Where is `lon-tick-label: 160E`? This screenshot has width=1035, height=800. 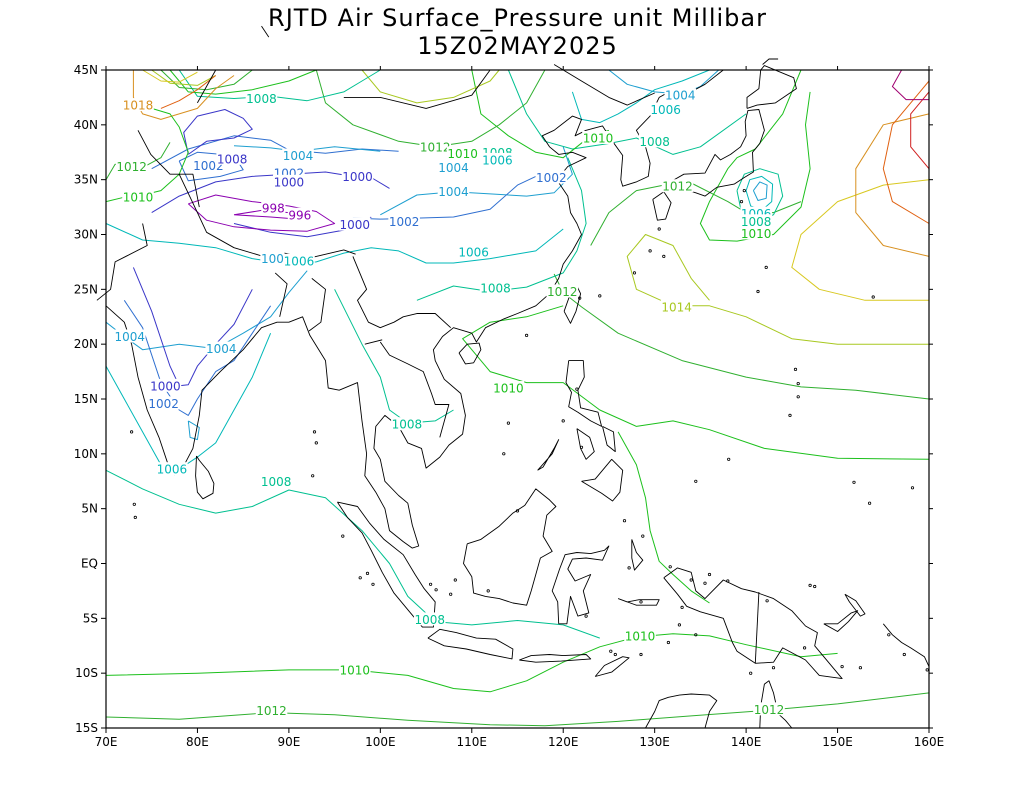 lon-tick-label: 160E is located at coordinates (929, 742).